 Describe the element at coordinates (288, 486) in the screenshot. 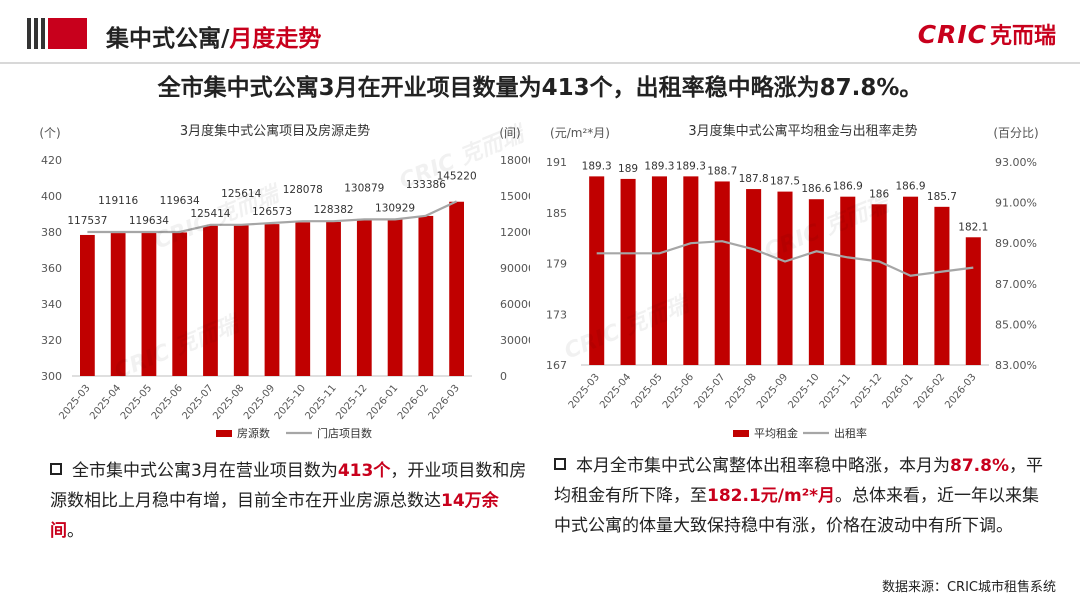

I see `note-text: ，开业项目数和房源数相比上月稳中有增，目前全市在开业房源总数达` at that location.